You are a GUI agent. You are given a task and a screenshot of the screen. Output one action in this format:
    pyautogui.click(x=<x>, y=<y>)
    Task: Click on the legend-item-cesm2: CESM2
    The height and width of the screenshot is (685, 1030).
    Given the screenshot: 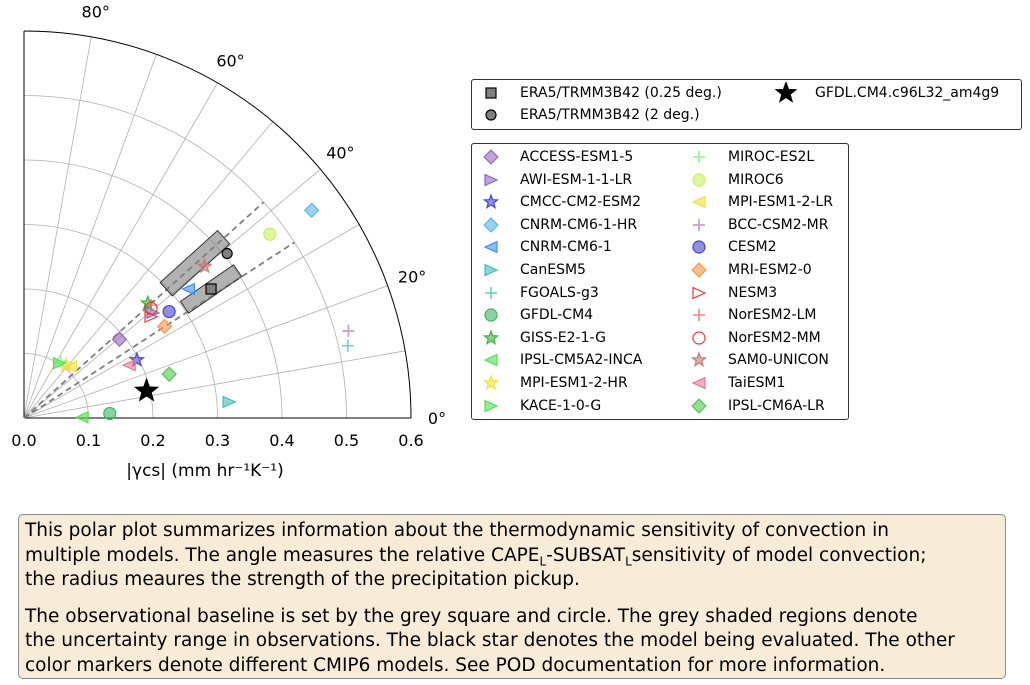 What is the action you would take?
    pyautogui.click(x=732, y=247)
    